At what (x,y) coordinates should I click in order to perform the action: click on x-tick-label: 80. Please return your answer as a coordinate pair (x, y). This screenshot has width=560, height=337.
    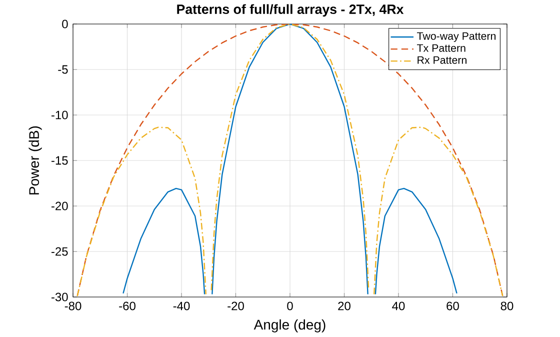
    Looking at the image, I should click on (507, 306).